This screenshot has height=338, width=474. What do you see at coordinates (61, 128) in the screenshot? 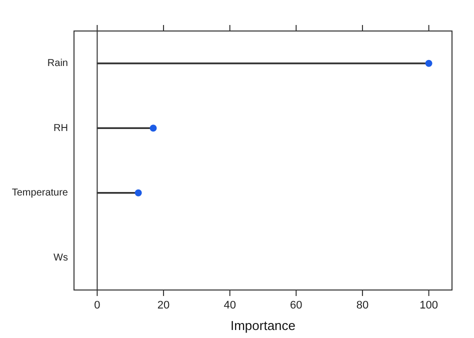
I see `y-tick-label: RH` at bounding box center [61, 128].